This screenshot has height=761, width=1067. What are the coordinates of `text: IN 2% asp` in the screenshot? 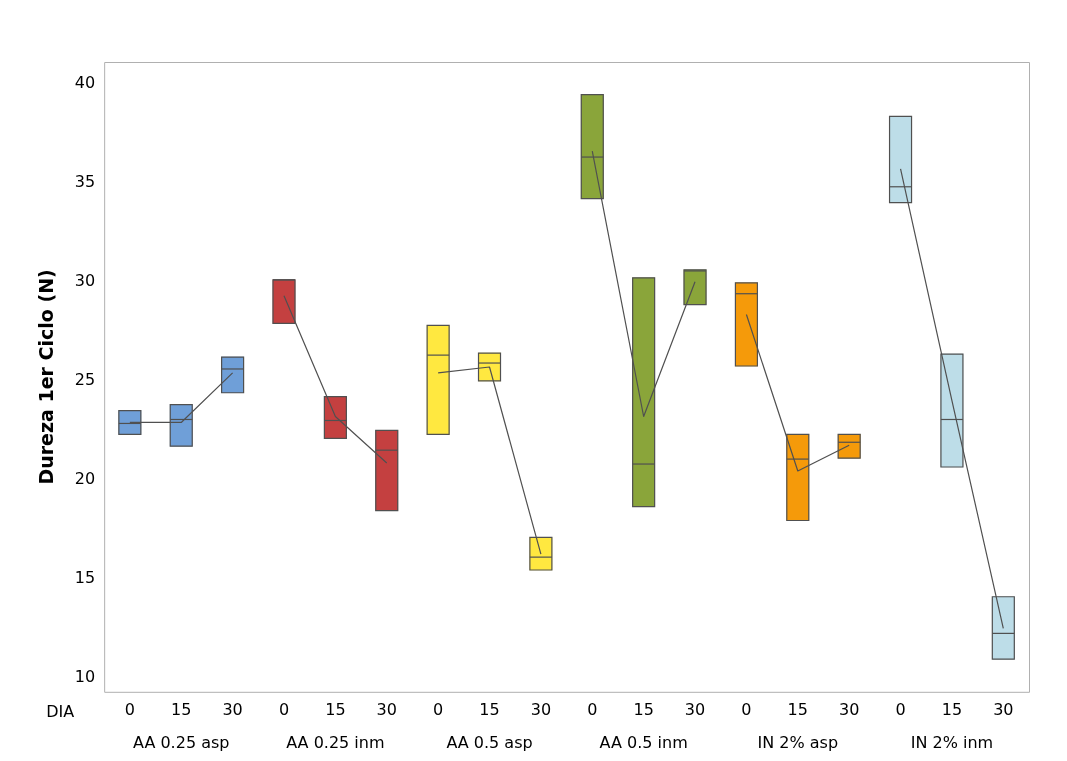 It's located at (798, 742).